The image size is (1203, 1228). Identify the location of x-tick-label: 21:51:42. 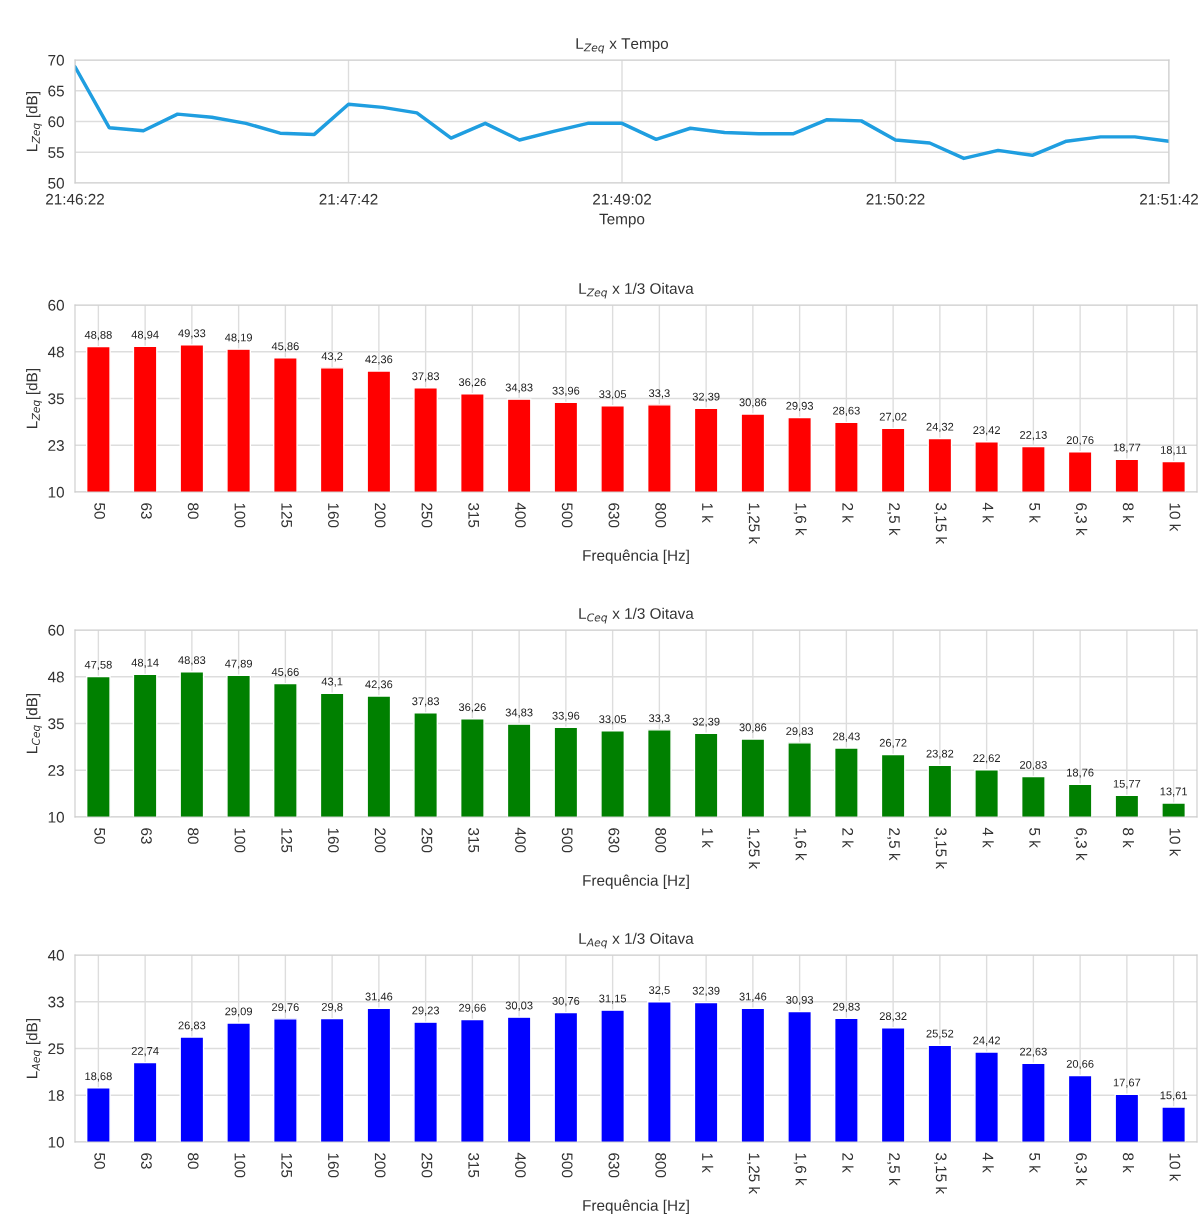
(1169, 199).